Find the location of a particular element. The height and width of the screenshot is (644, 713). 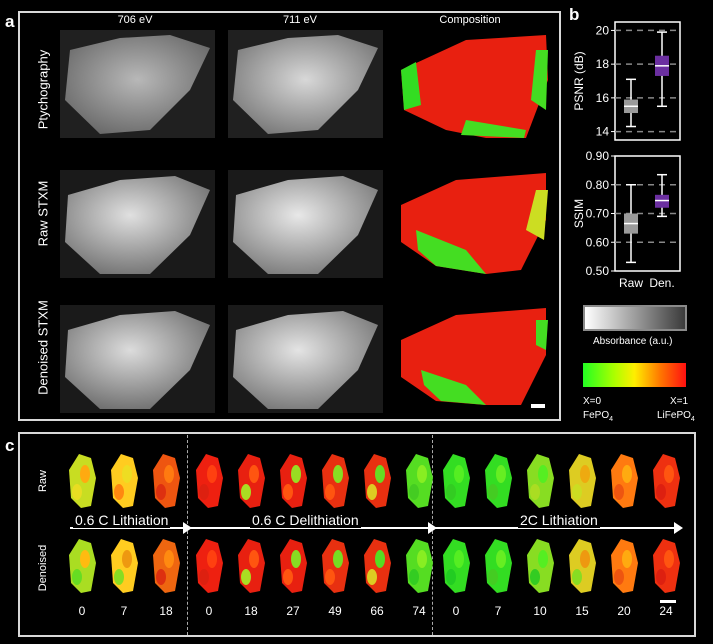

timeline-arrow is located at coordinates (372, 528).